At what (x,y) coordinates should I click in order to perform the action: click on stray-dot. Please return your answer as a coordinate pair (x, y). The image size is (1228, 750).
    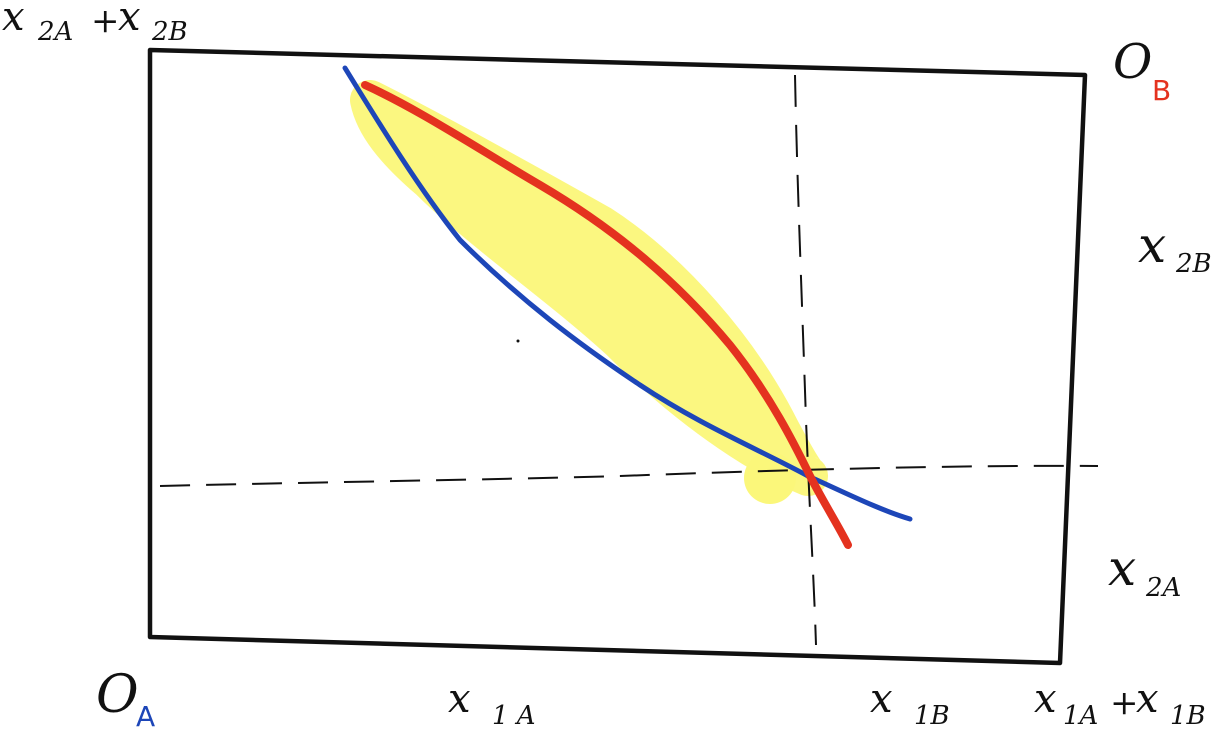
    Looking at the image, I should click on (518, 341).